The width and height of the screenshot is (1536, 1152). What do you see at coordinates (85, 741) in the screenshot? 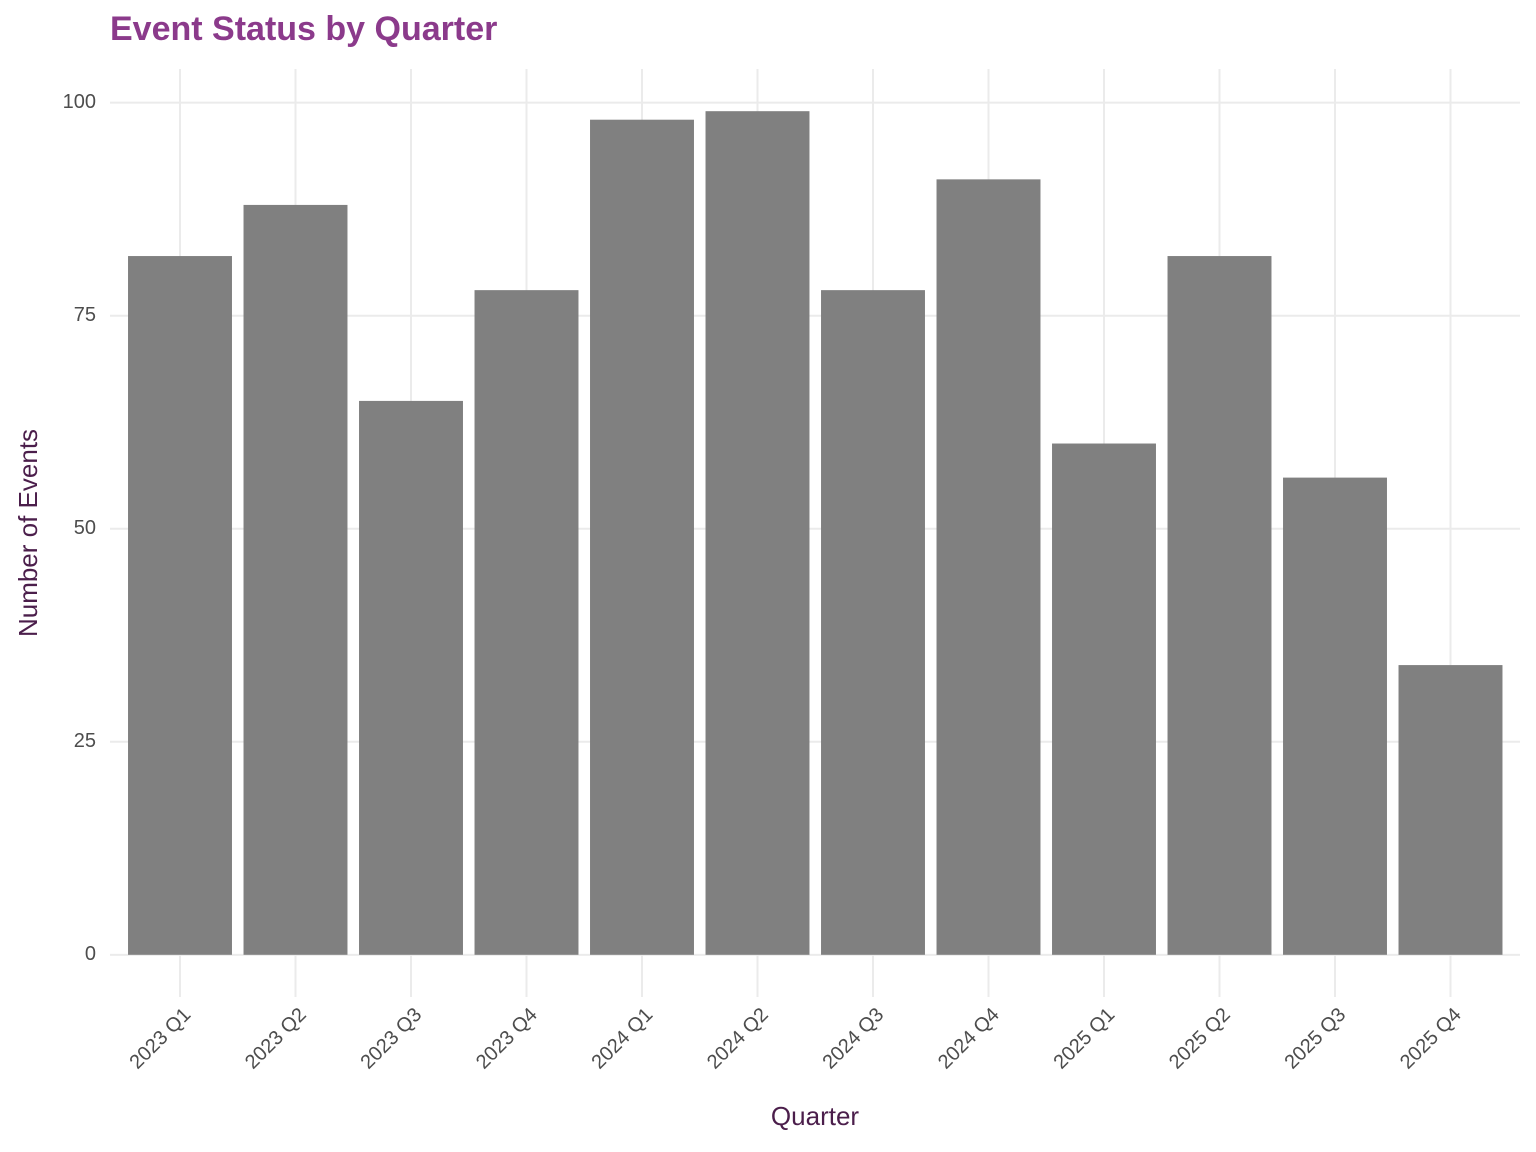
I see `y-tick-label: 25` at bounding box center [85, 741].